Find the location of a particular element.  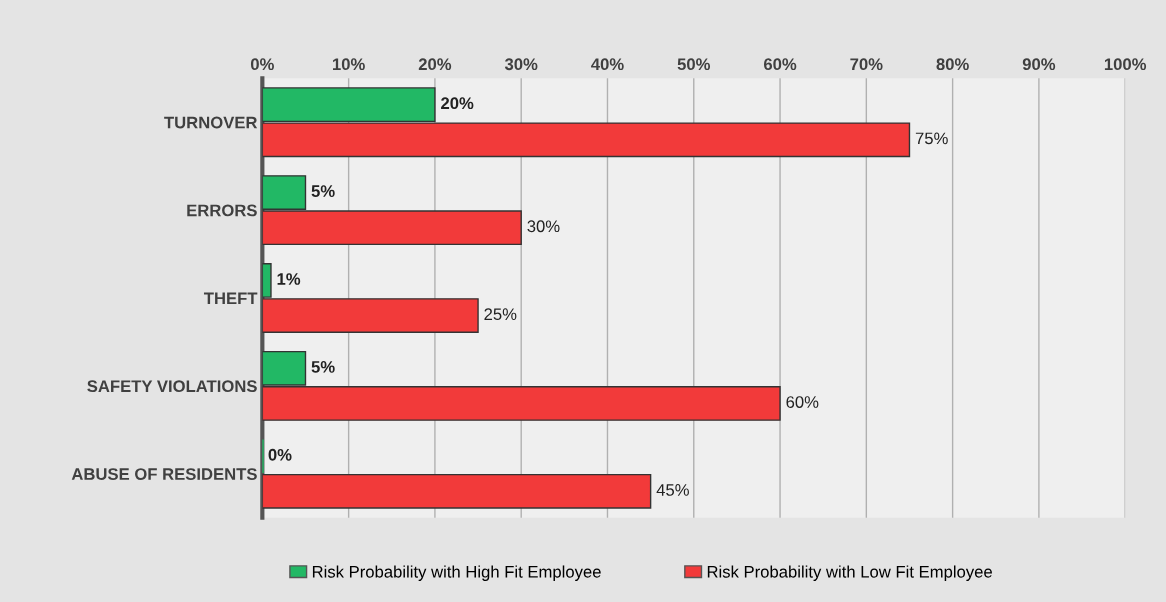

x-tick-label: 80% is located at coordinates (952, 64).